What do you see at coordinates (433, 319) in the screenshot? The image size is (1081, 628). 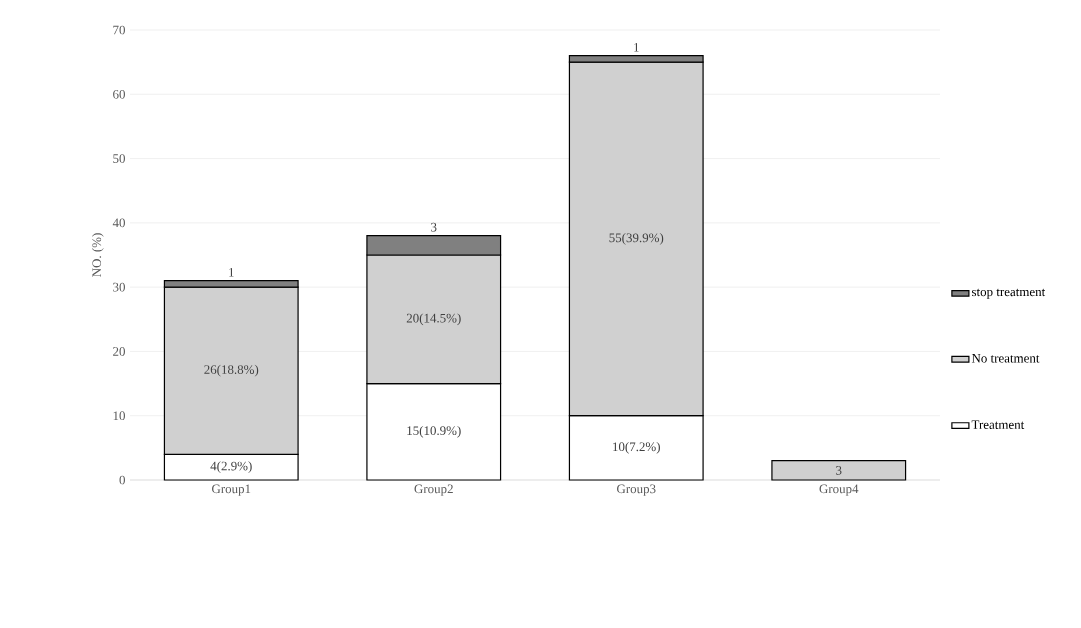 I see `data-label: 20(14.5%)` at bounding box center [433, 319].